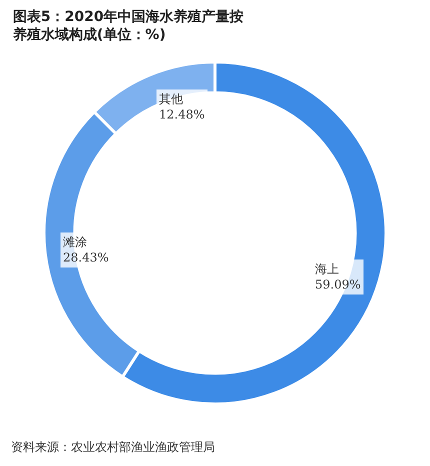 Image resolution: width=430 pixels, height=466 pixels. I want to click on chart-title: 图表5：2020年中国海水养殖产量按养殖水域构成(单位：%), so click(128, 26).